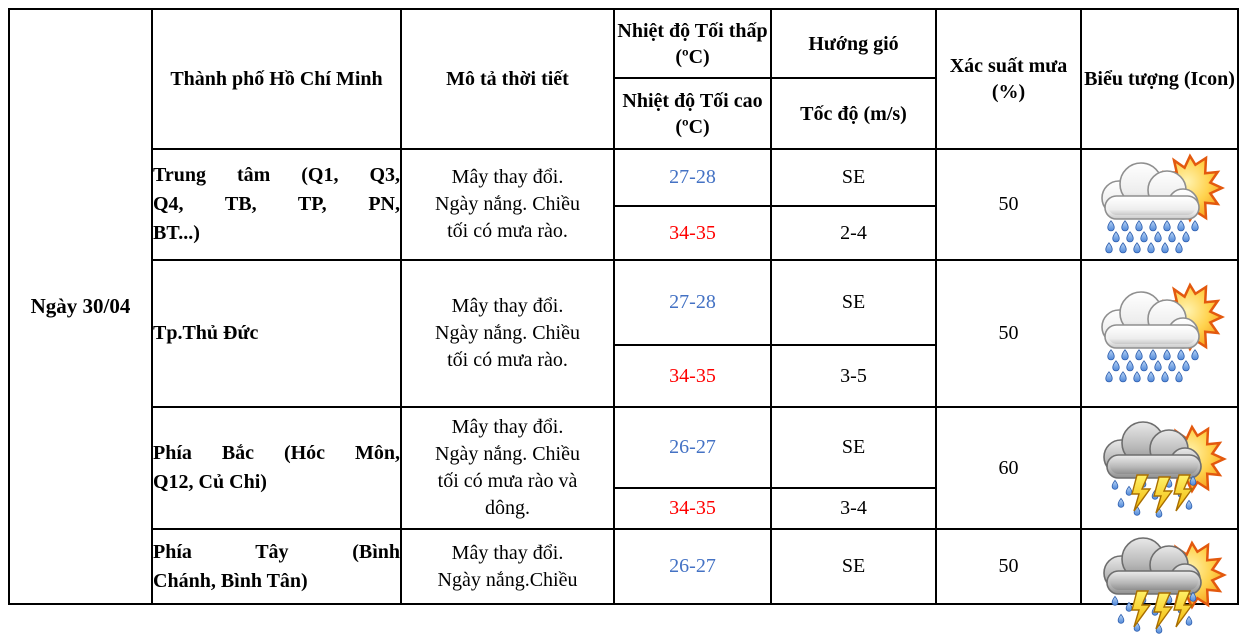 This screenshot has width=1256, height=640. I want to click on wind-speed-cell: 3-4, so click(853, 508).